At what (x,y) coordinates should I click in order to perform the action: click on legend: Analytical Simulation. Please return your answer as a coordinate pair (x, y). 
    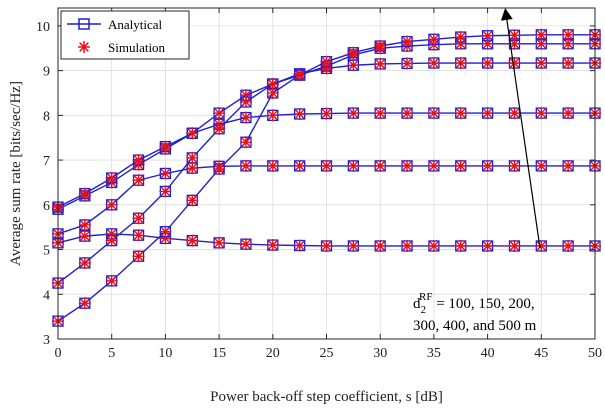
    Looking at the image, I should click on (125, 35).